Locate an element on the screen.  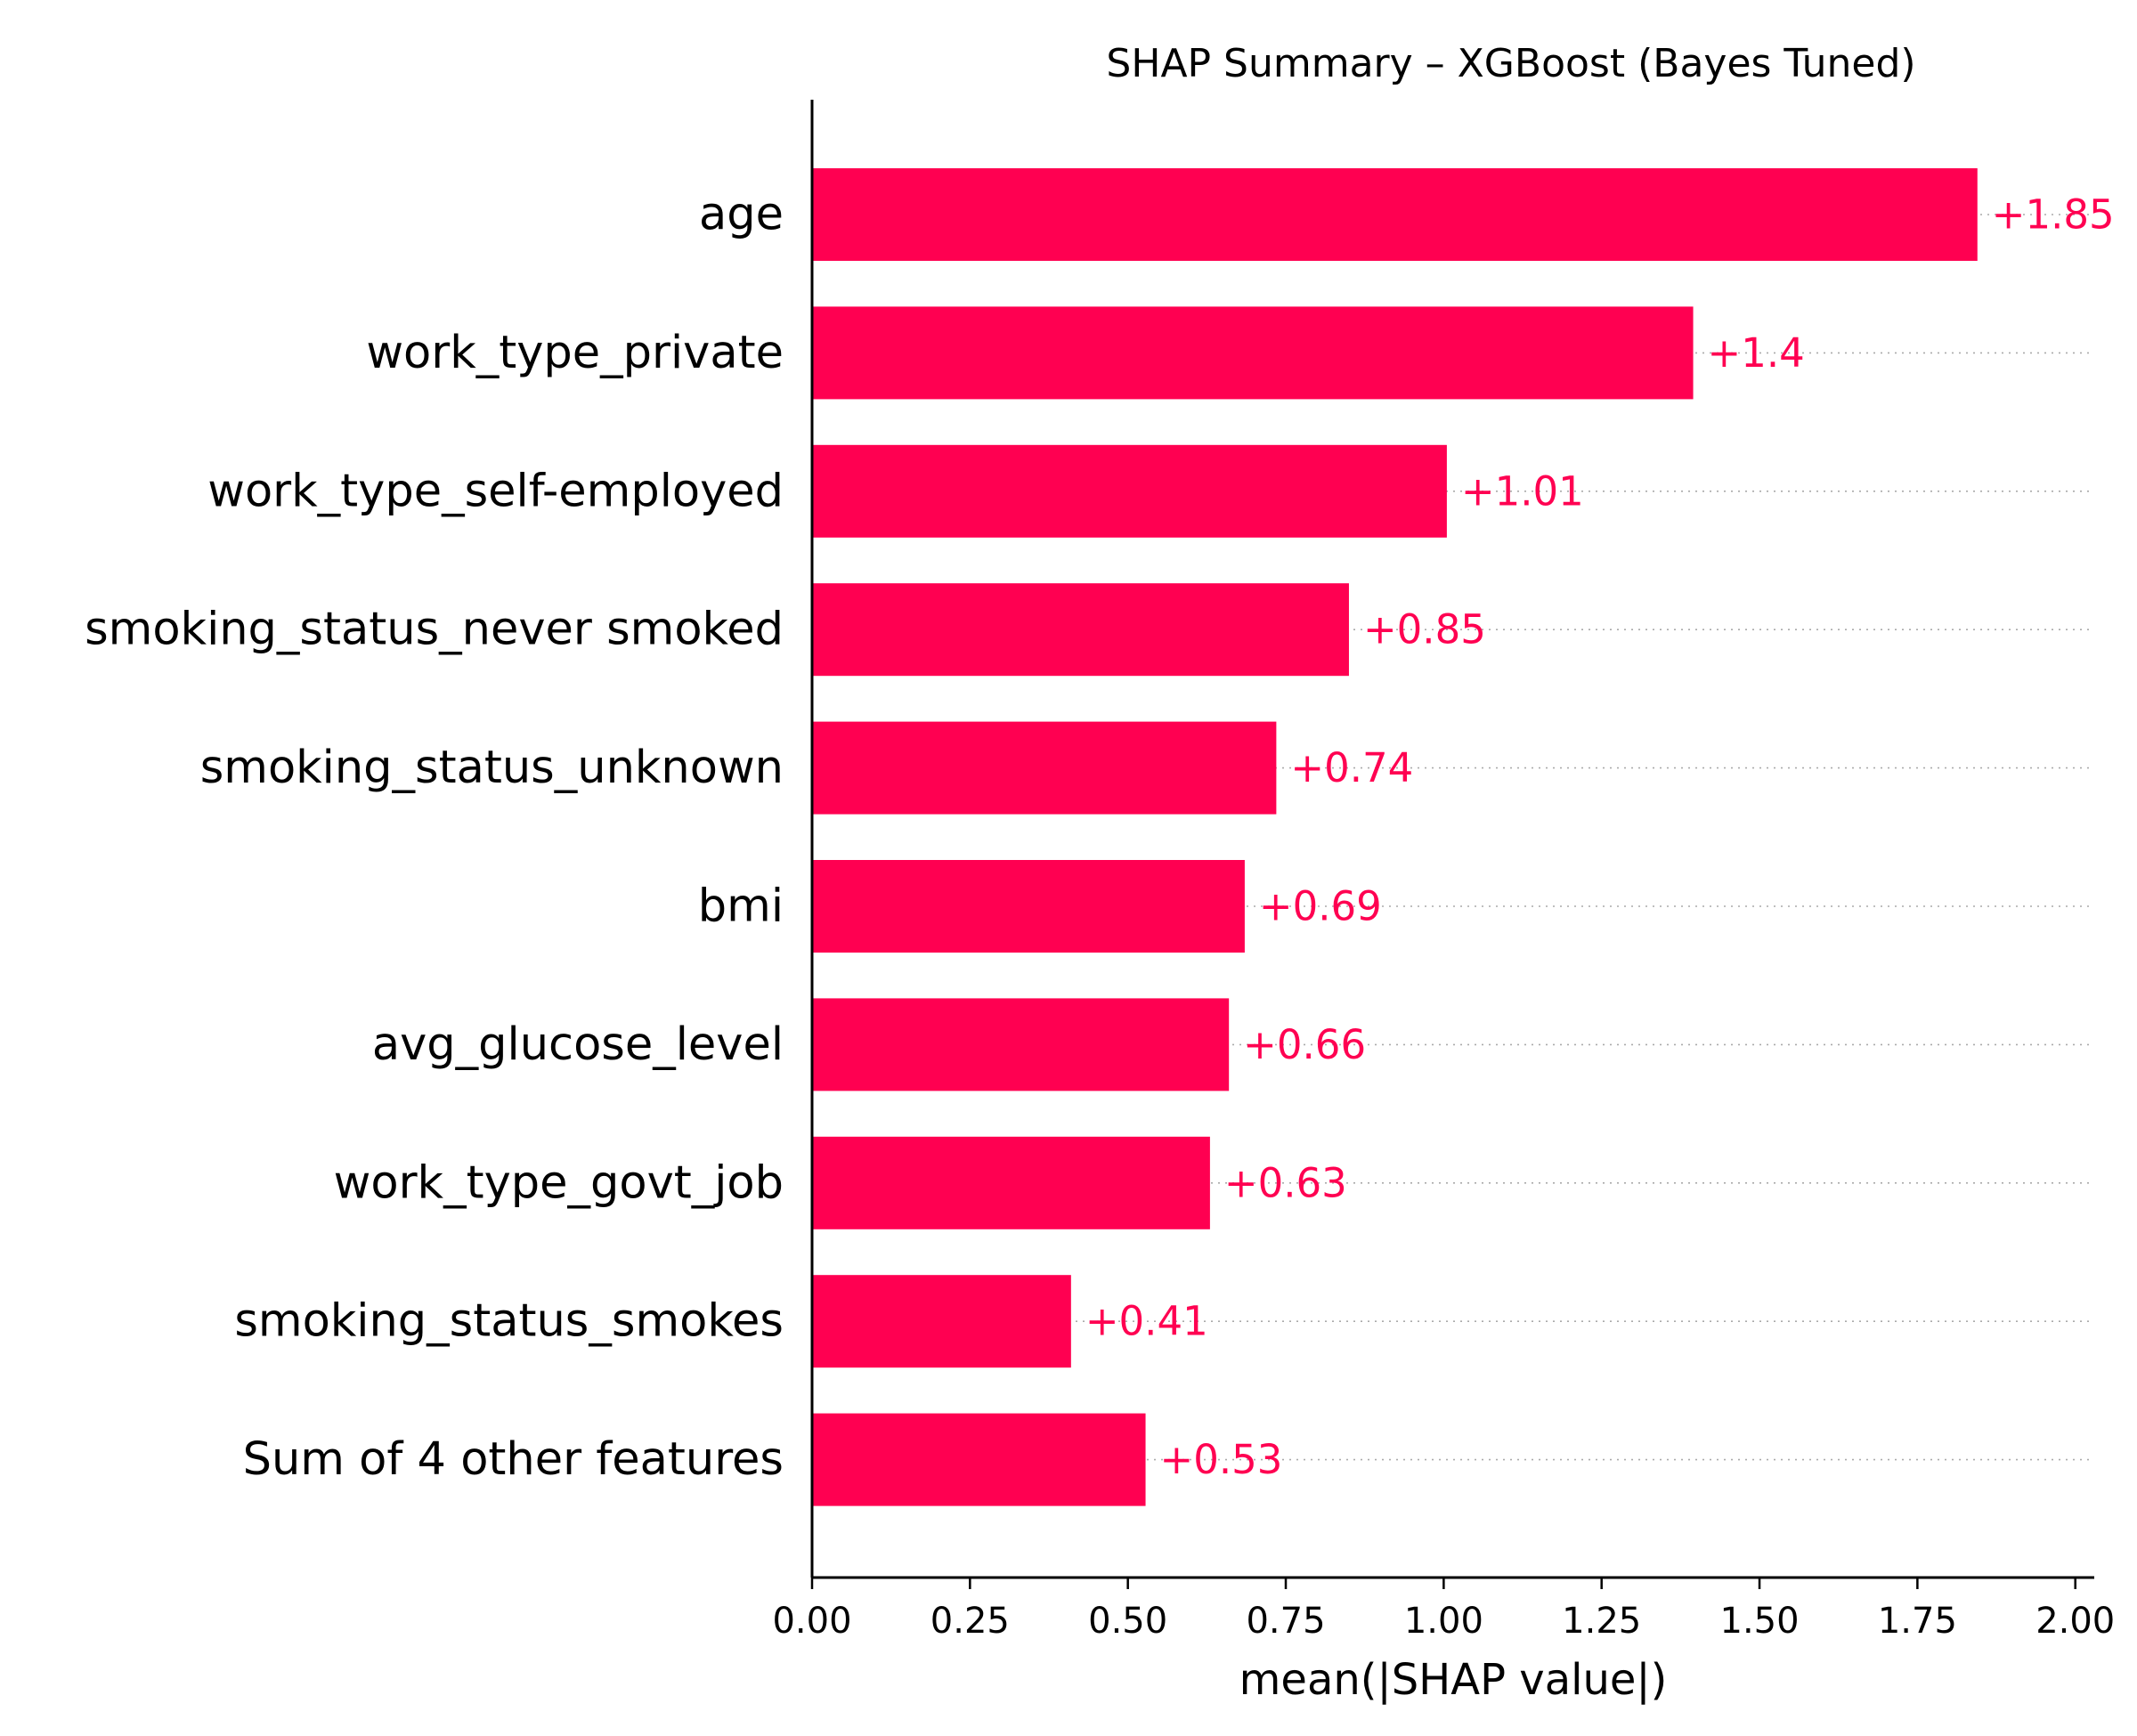
category-label: smoking_status_smokes is located at coordinates (509, 1321).